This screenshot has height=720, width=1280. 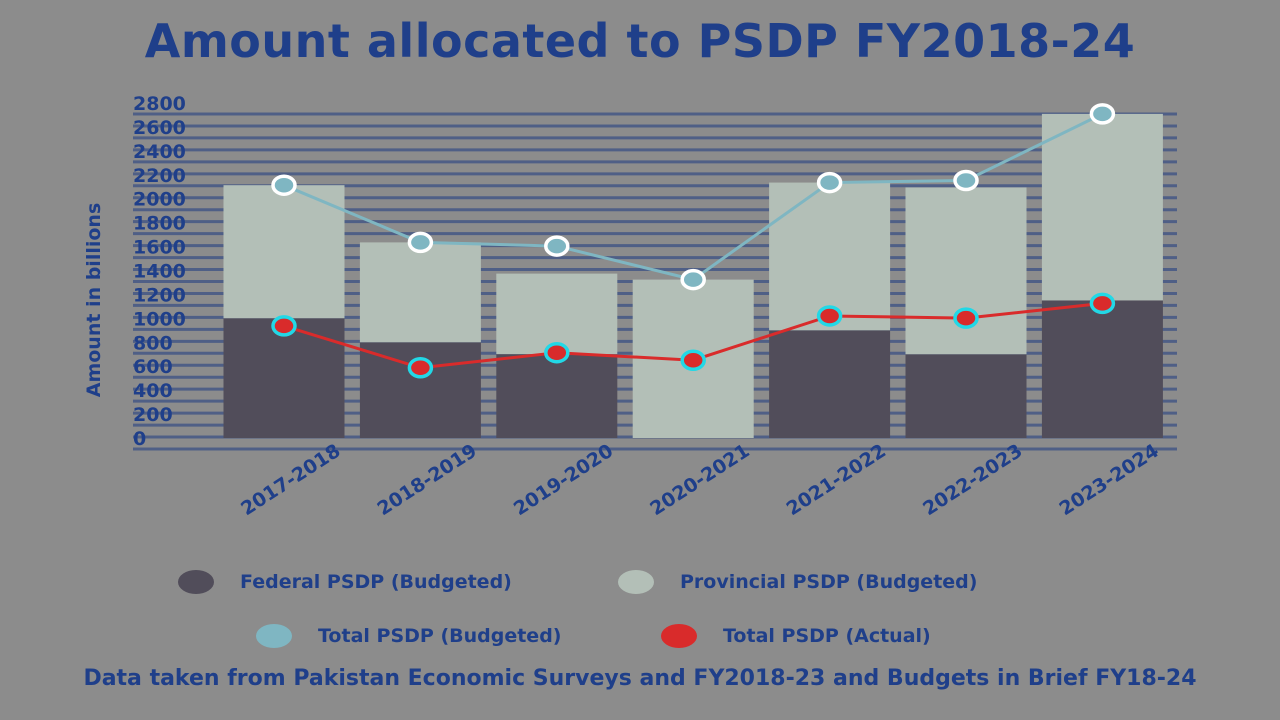 I want to click on y-tick-label: 800, so click(x=153, y=343).